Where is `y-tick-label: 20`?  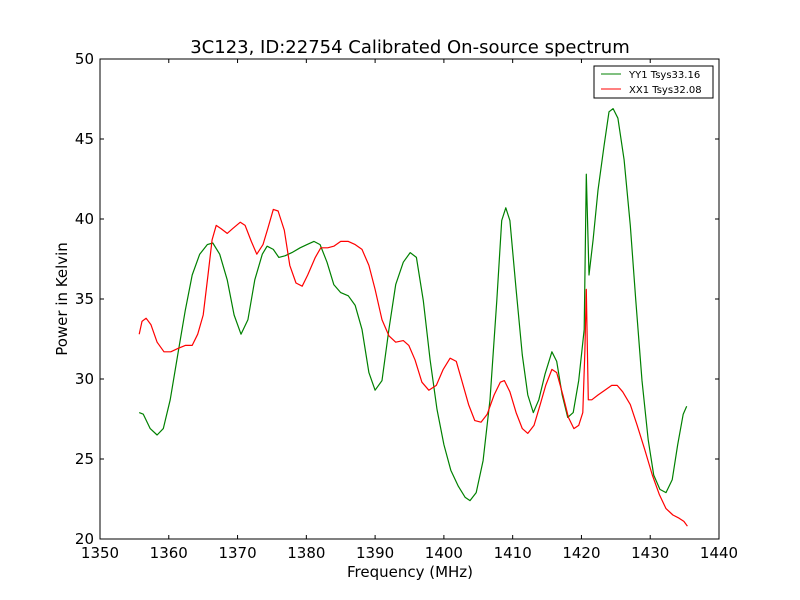 y-tick-label: 20 is located at coordinates (84, 539).